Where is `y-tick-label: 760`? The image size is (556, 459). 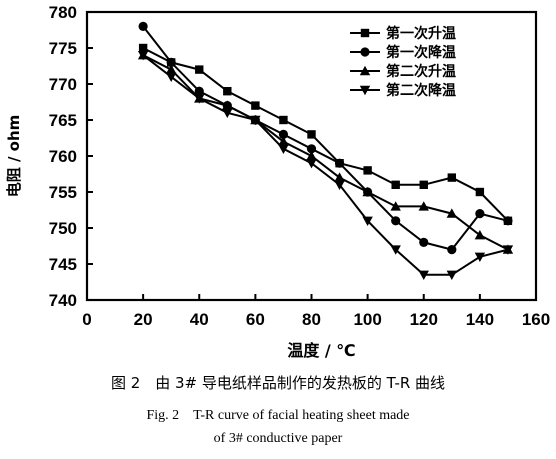 y-tick-label: 760 is located at coordinates (63, 156).